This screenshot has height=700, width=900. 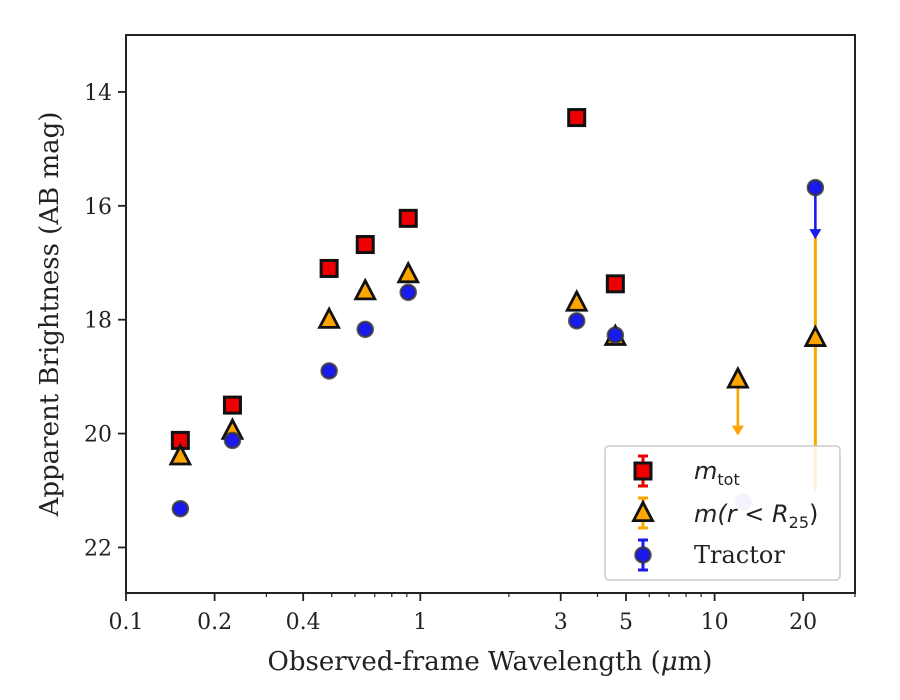 What do you see at coordinates (214, 622) in the screenshot?
I see `x-tick-label-1: 0.2` at bounding box center [214, 622].